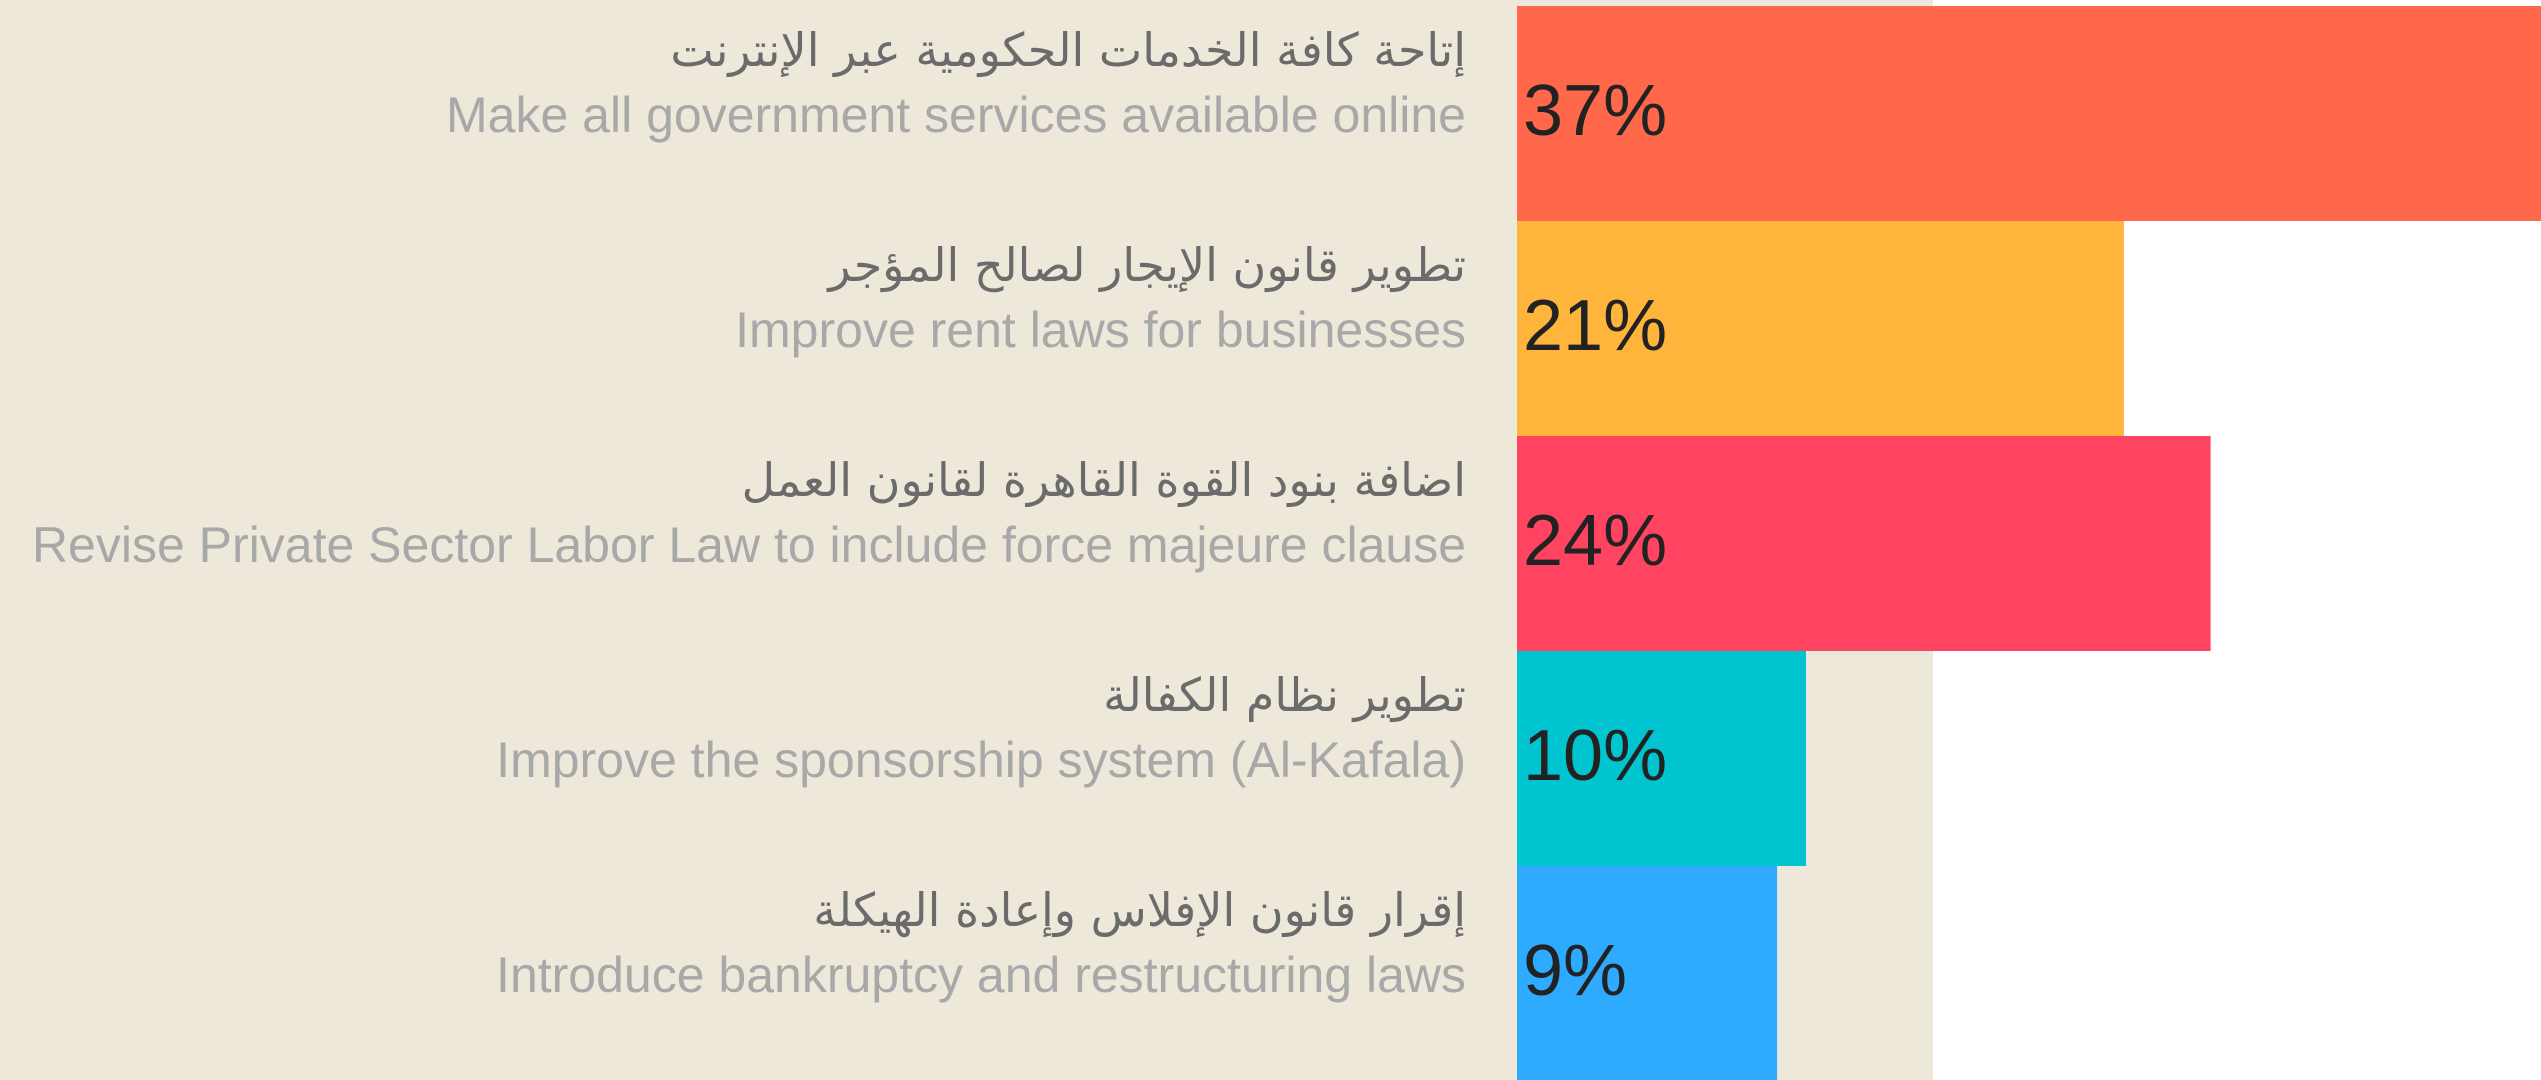 This screenshot has width=2541, height=1080. Describe the element at coordinates (1146, 265) in the screenshot. I see `category-label-ar: تطوير قانون الإيجار لصالح المؤجر` at that location.